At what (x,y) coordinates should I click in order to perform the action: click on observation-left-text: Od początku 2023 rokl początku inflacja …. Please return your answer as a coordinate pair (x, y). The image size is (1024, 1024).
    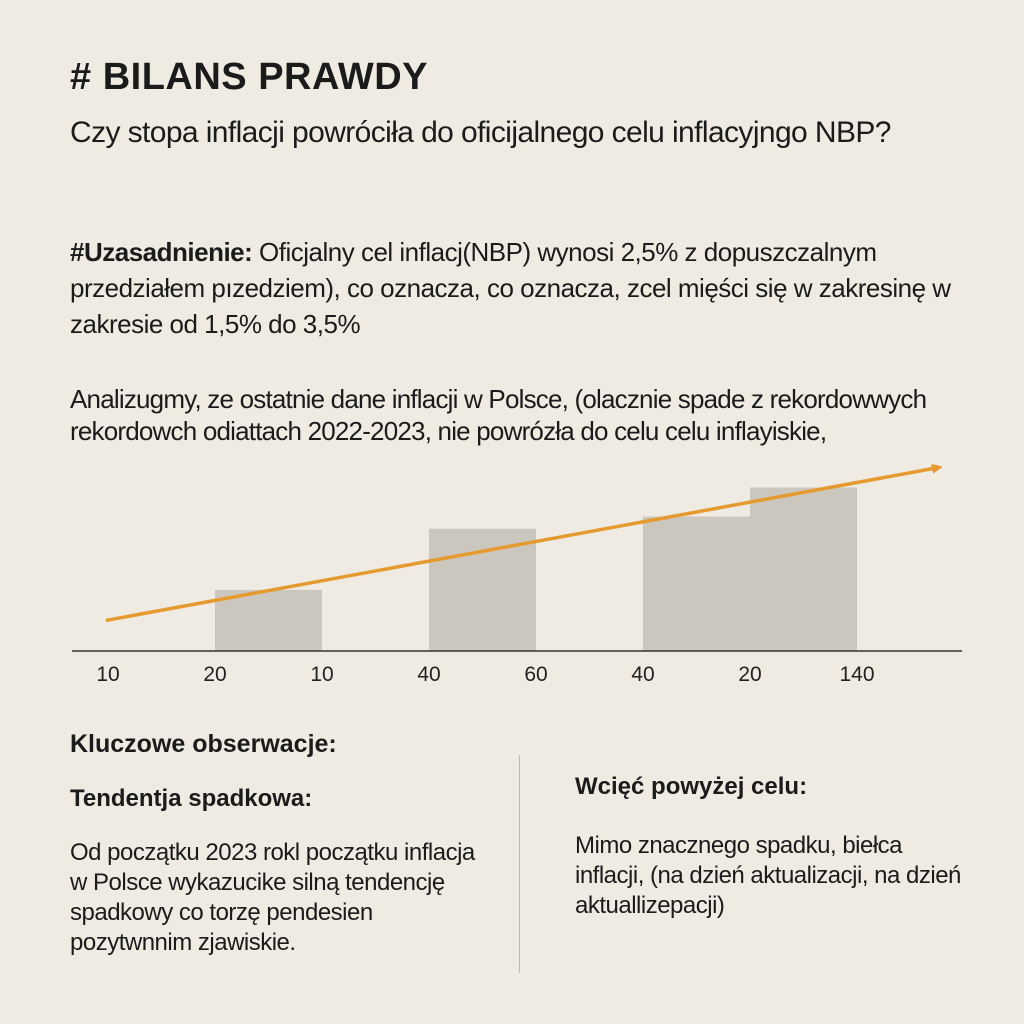
    Looking at the image, I should click on (272, 897).